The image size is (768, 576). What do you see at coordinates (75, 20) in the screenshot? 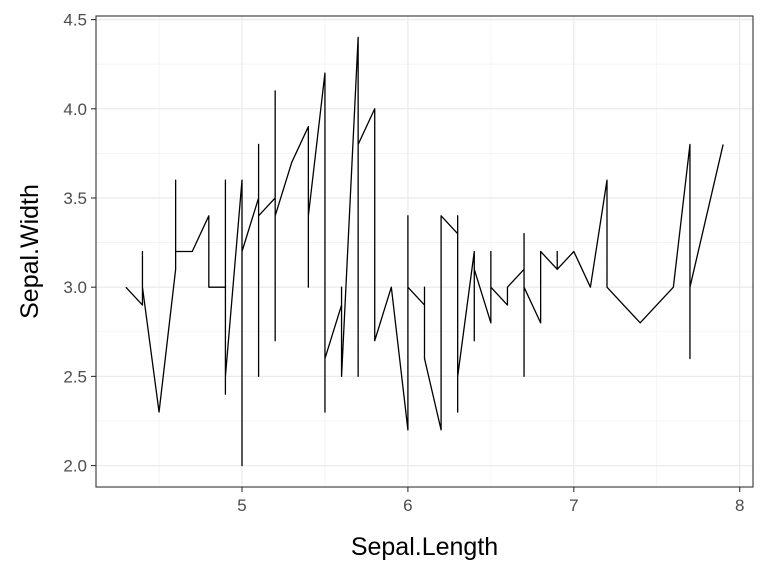
I see `y-tick-label: 4.5` at bounding box center [75, 20].